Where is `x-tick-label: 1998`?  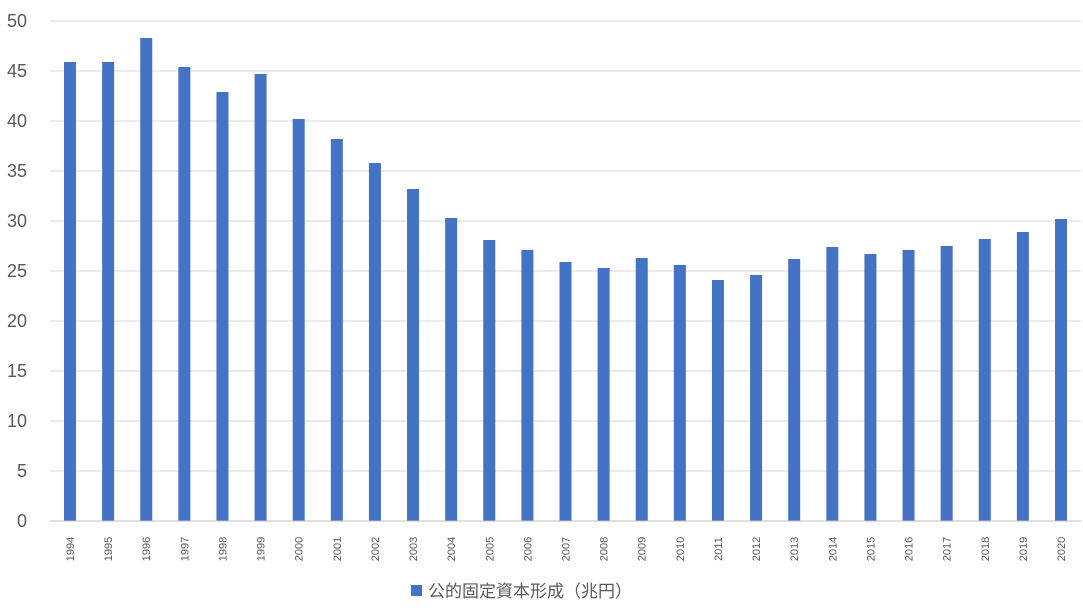
x-tick-label: 1998 is located at coordinates (223, 549).